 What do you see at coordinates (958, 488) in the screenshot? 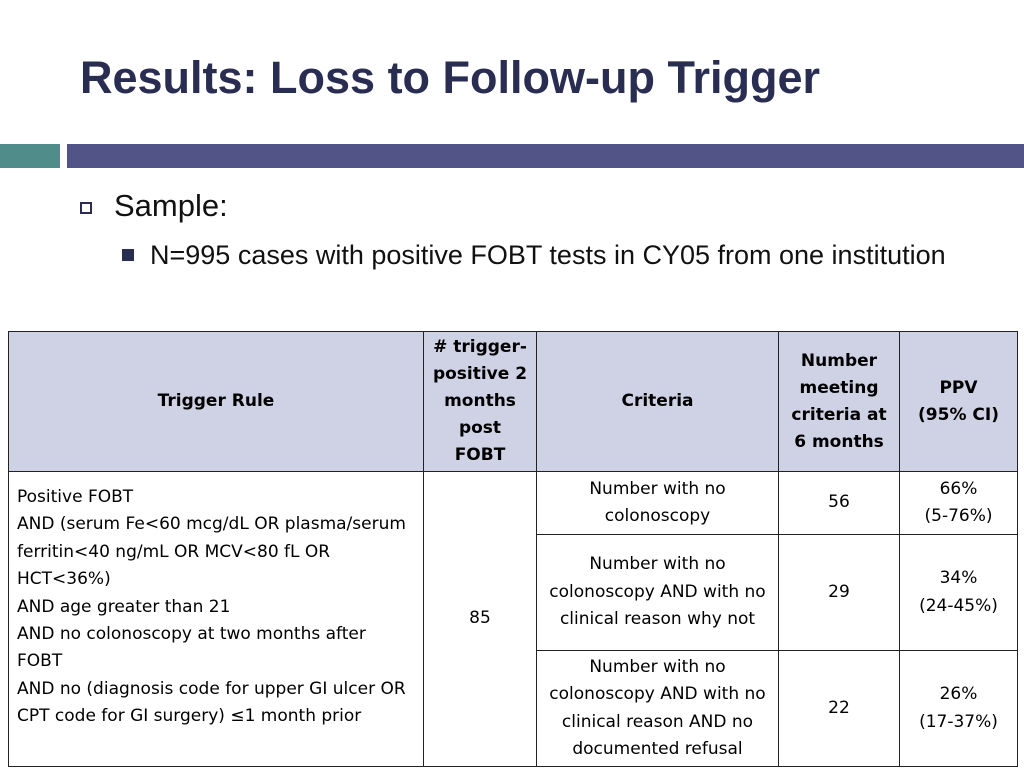
I see `ppv-value: 66%` at bounding box center [958, 488].